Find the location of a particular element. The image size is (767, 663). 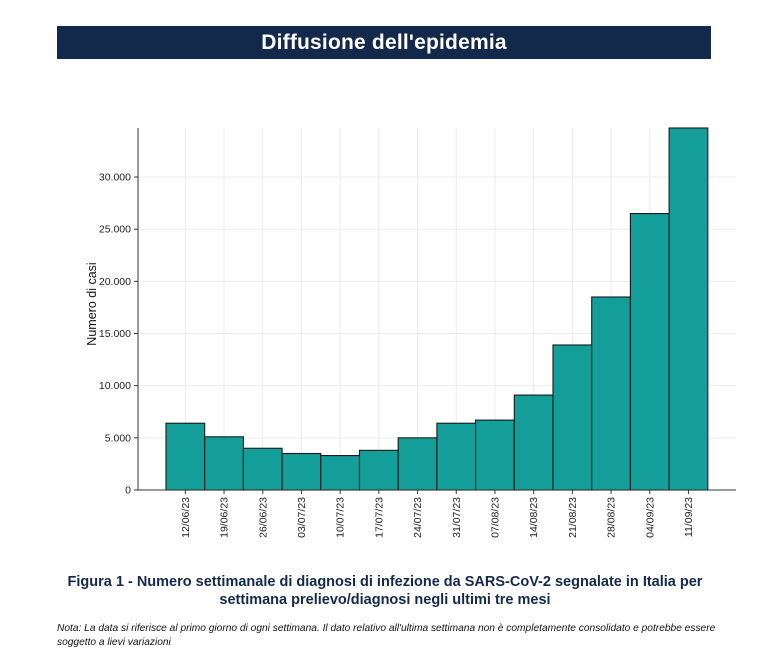

y-axis-label: Numero di casi is located at coordinates (92, 303).